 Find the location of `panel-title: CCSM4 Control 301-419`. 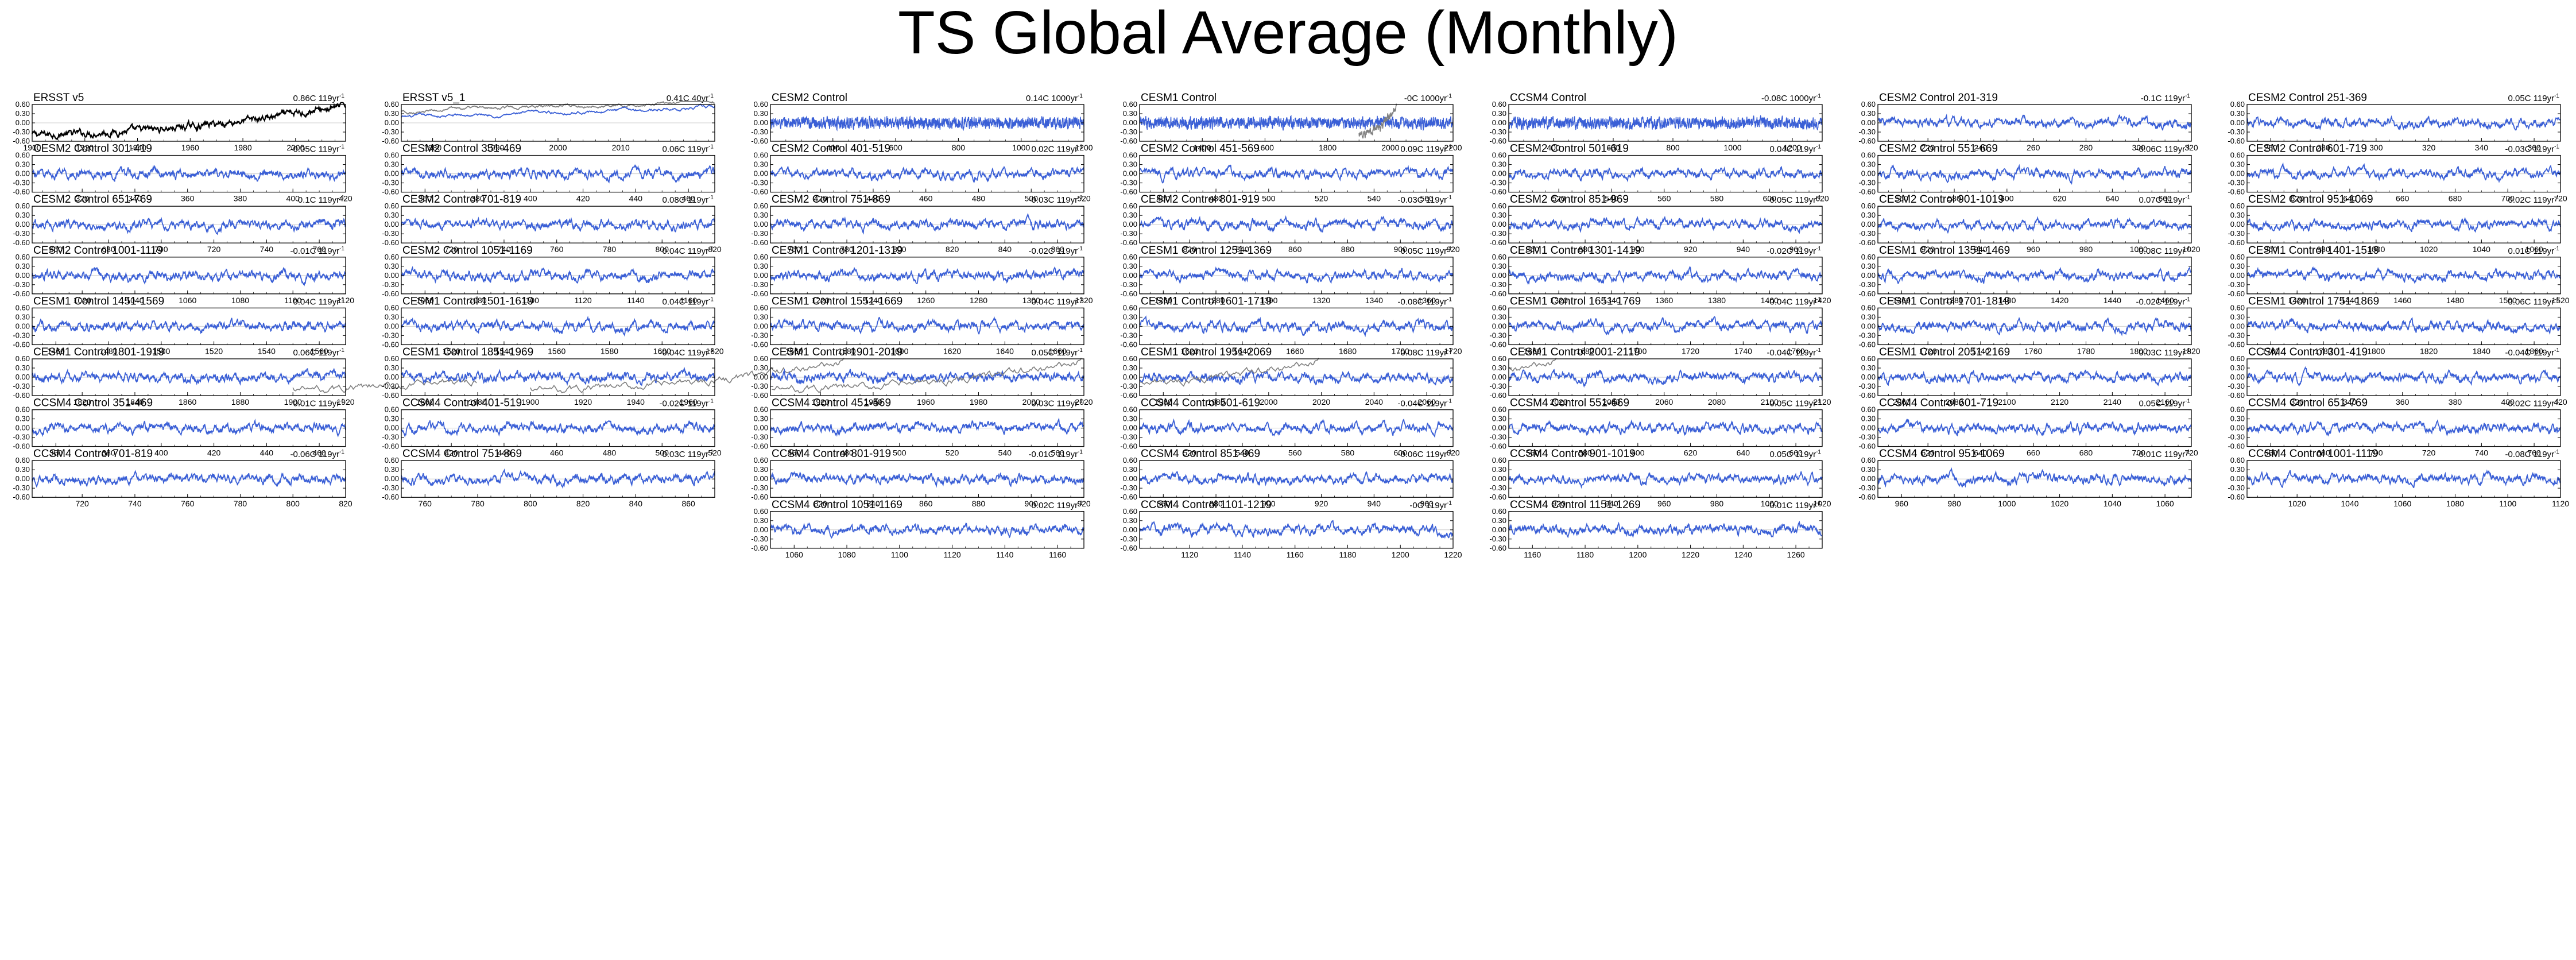

panel-title: CCSM4 Control 301-419 is located at coordinates (2308, 352).